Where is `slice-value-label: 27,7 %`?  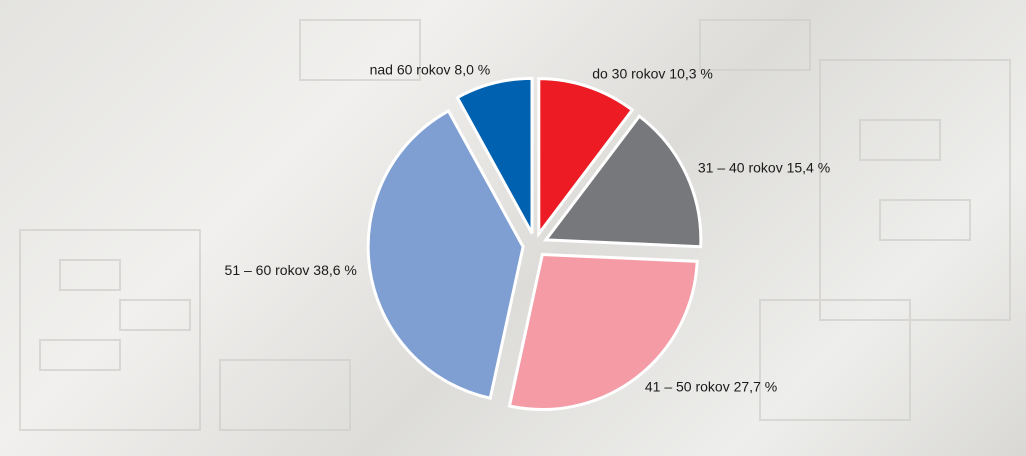
slice-value-label: 27,7 % is located at coordinates (756, 386).